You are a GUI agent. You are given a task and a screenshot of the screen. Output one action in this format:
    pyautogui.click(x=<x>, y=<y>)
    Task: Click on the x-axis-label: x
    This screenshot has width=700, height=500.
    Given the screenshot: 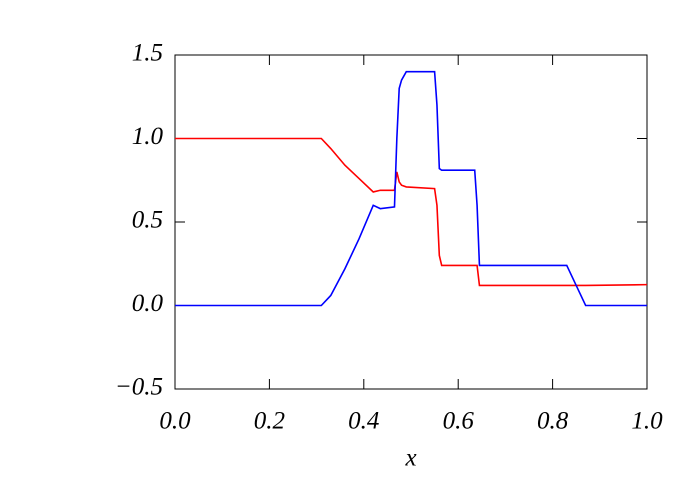 What is the action you would take?
    pyautogui.click(x=410, y=458)
    